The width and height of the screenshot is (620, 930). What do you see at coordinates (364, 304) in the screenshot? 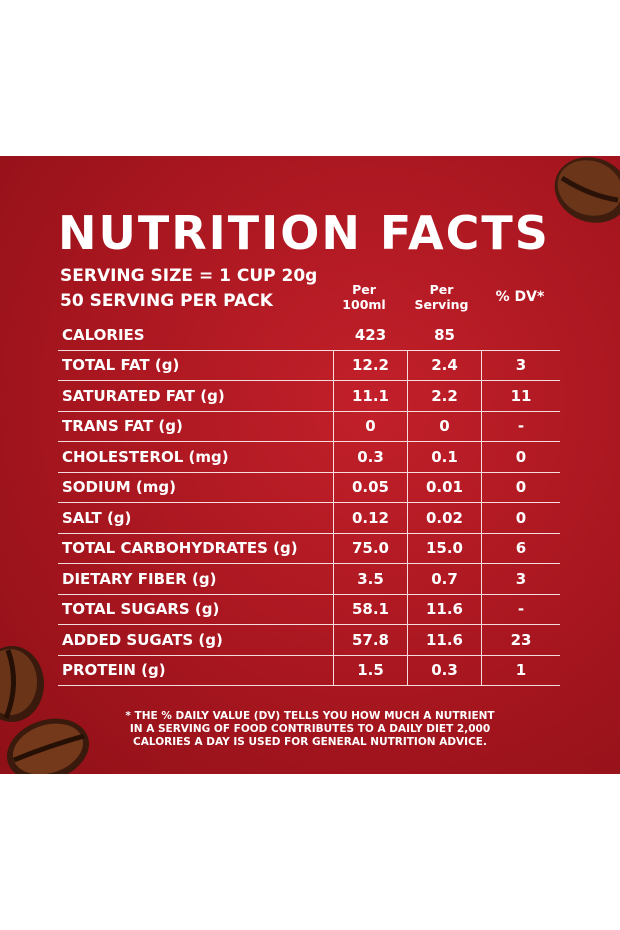
I see `column-header-line: 100ml` at bounding box center [364, 304].